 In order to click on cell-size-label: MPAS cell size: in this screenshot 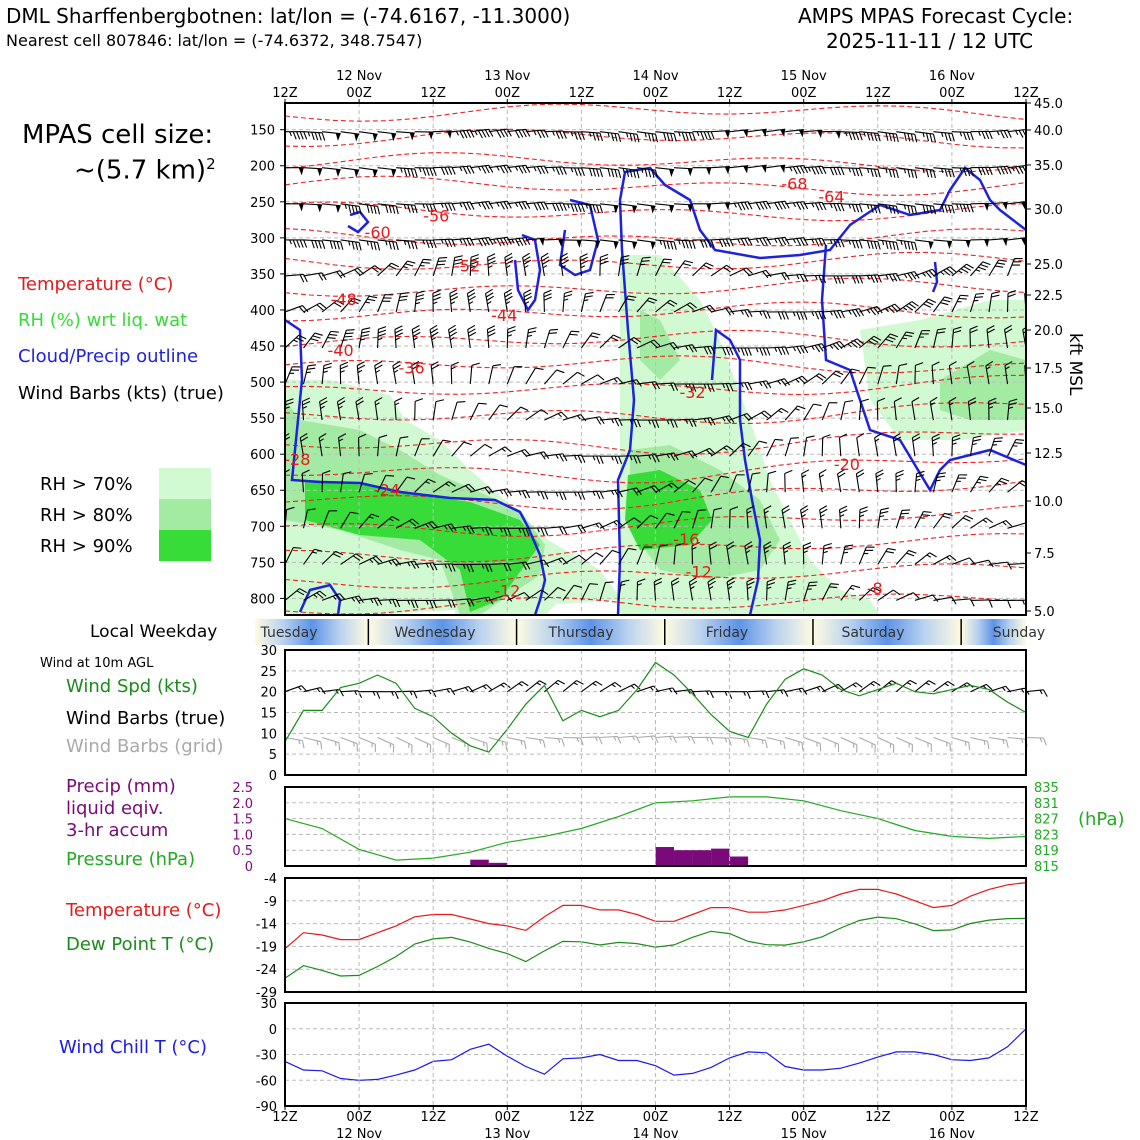, I will do `click(118, 135)`.